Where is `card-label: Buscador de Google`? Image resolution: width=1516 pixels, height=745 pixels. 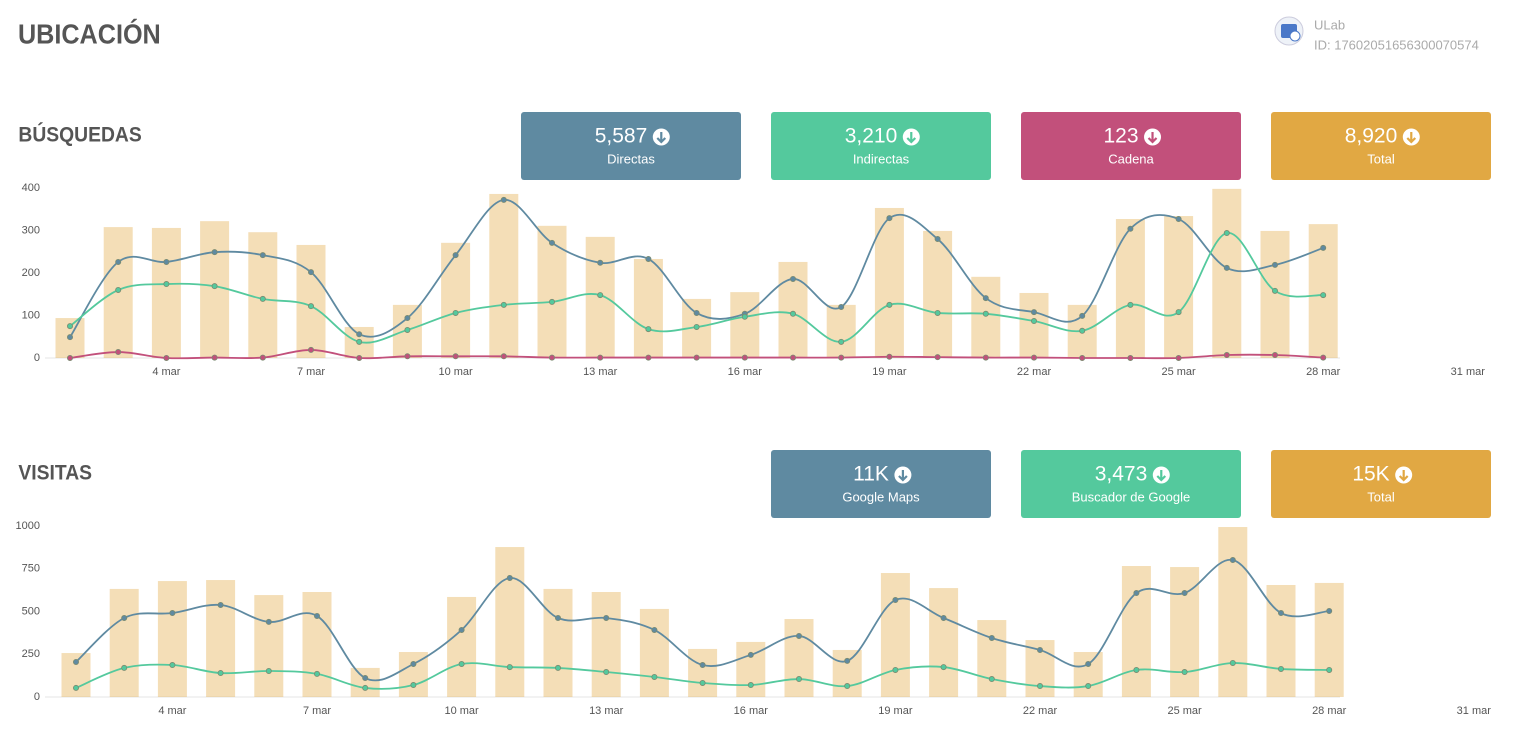 card-label: Buscador de Google is located at coordinates (1131, 496).